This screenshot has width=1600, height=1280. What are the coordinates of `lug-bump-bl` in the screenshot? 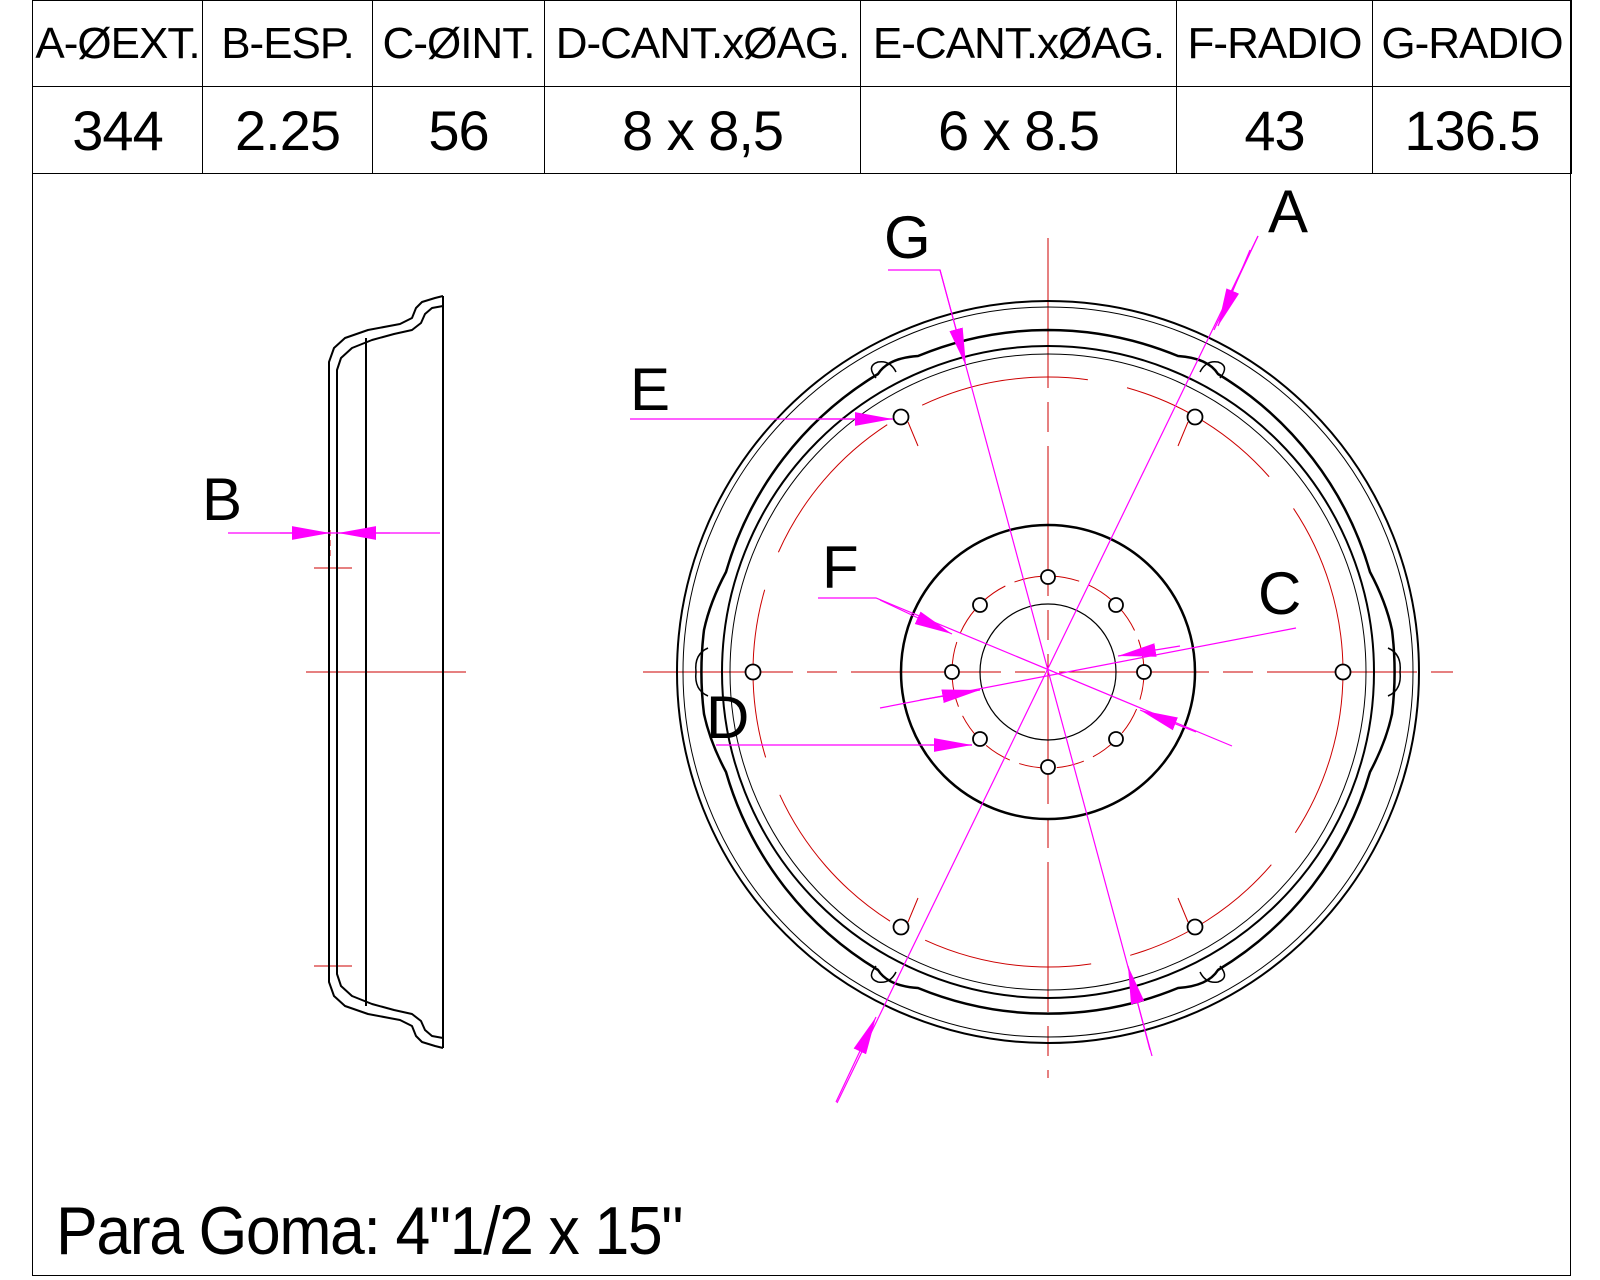 It's located at (883, 974).